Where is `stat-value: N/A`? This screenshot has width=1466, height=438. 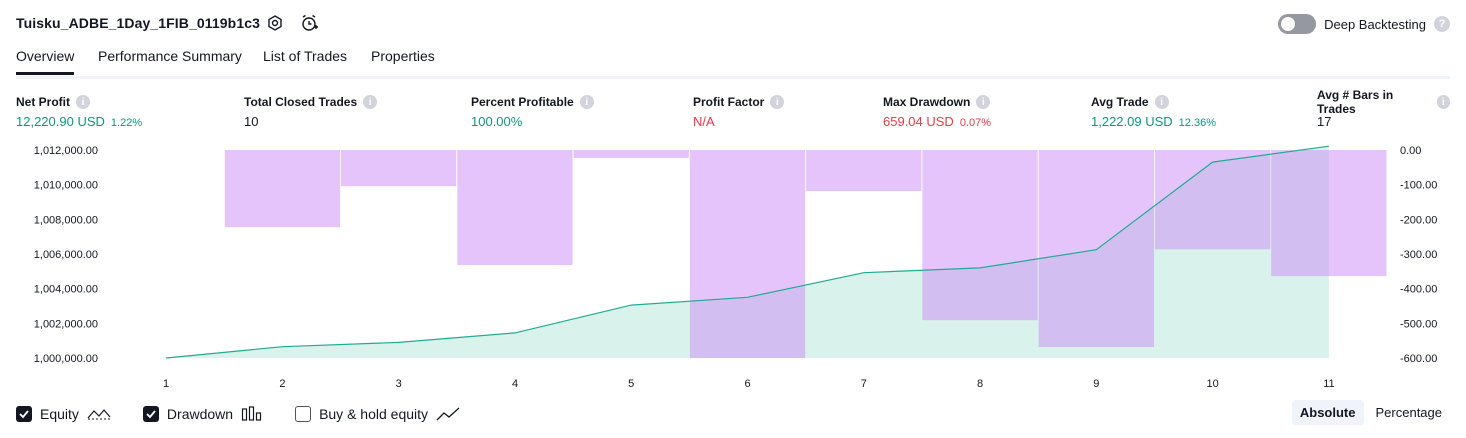 stat-value: N/A is located at coordinates (704, 121).